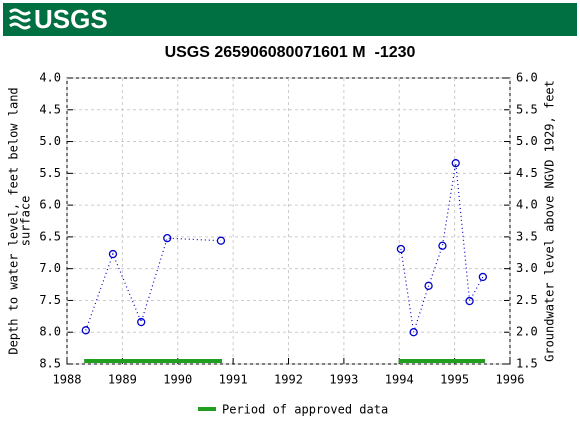 This screenshot has height=430, width=580. Describe the element at coordinates (527, 78) in the screenshot. I see `y2-tick-label: 6.0` at that location.